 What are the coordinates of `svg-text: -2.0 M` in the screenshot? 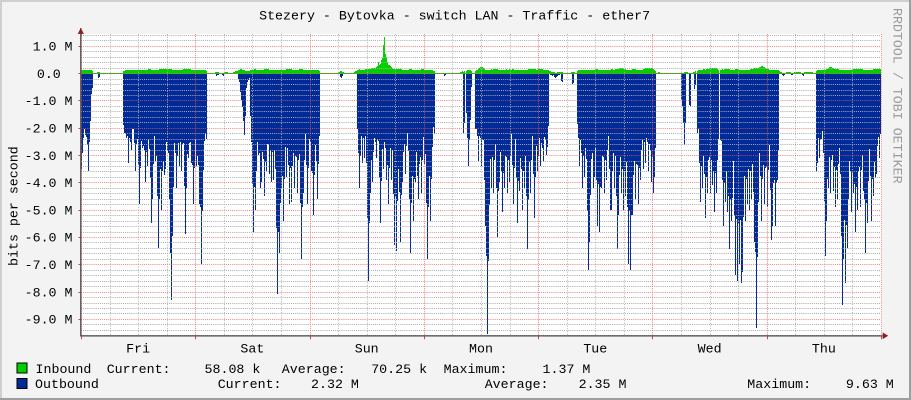 It's located at (49, 129).